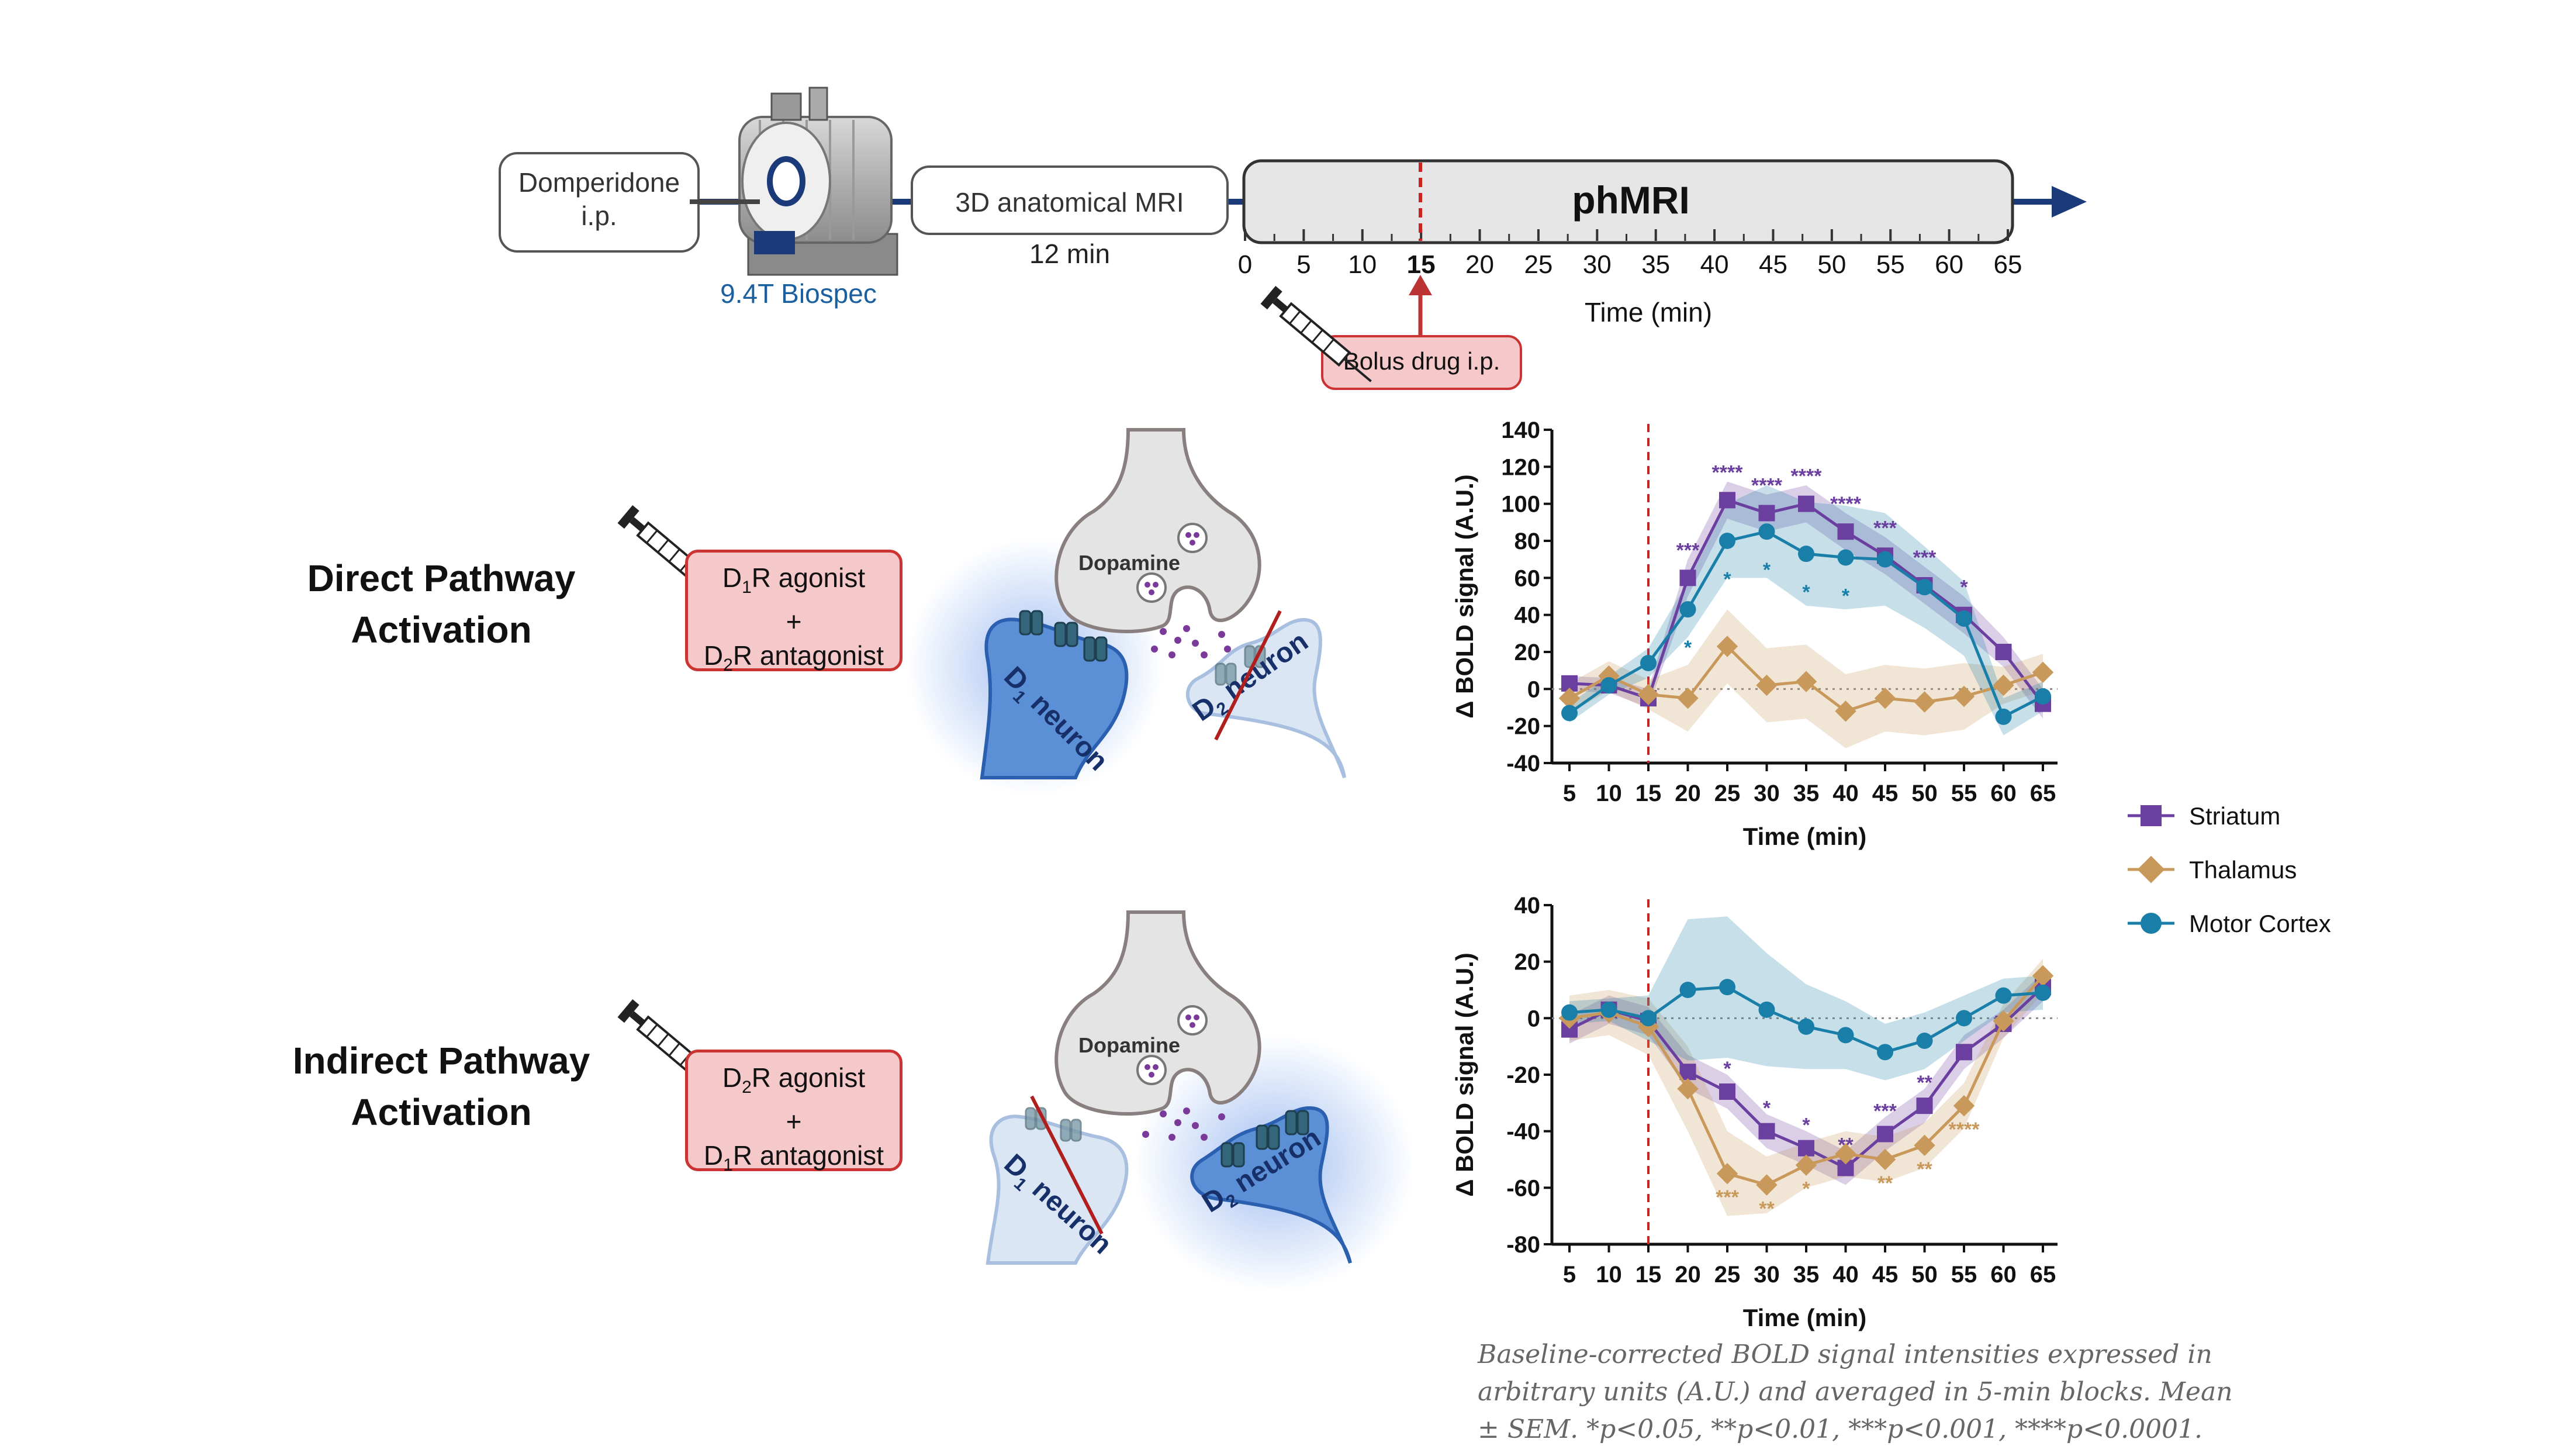  Describe the element at coordinates (441, 578) in the screenshot. I see `direct-title-line1: Direct Pathway` at that location.